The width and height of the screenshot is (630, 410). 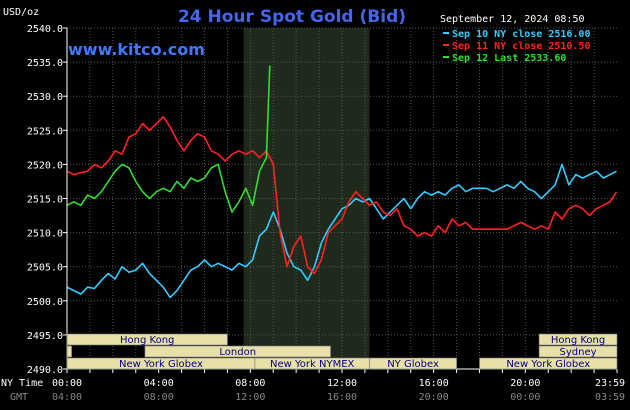 What do you see at coordinates (342, 397) in the screenshot?
I see `gmt-tick-label: 16:00` at bounding box center [342, 397].